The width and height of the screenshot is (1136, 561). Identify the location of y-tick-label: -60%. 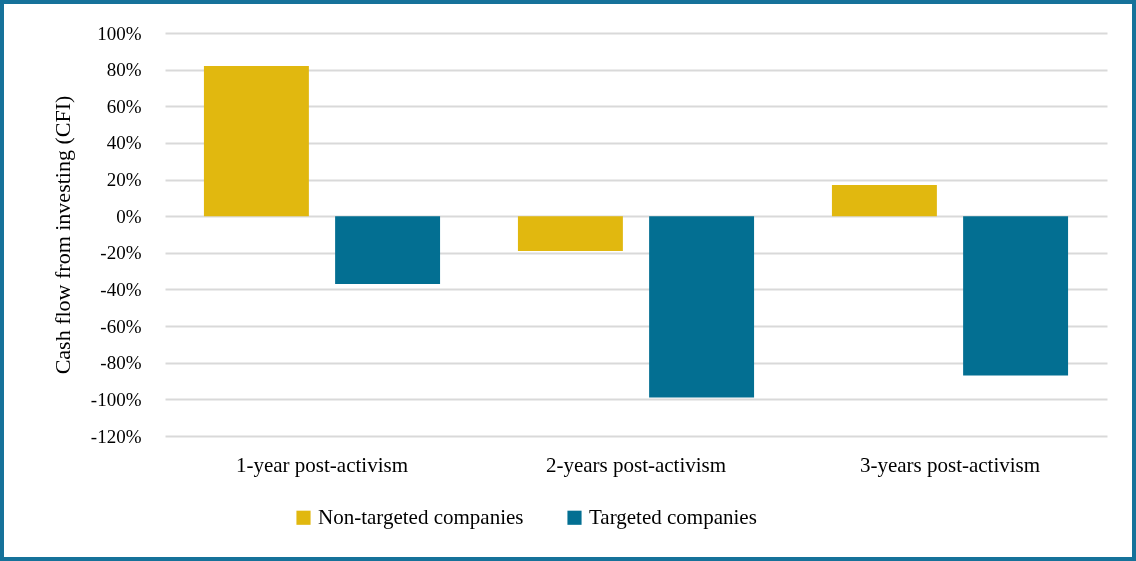
(121, 326).